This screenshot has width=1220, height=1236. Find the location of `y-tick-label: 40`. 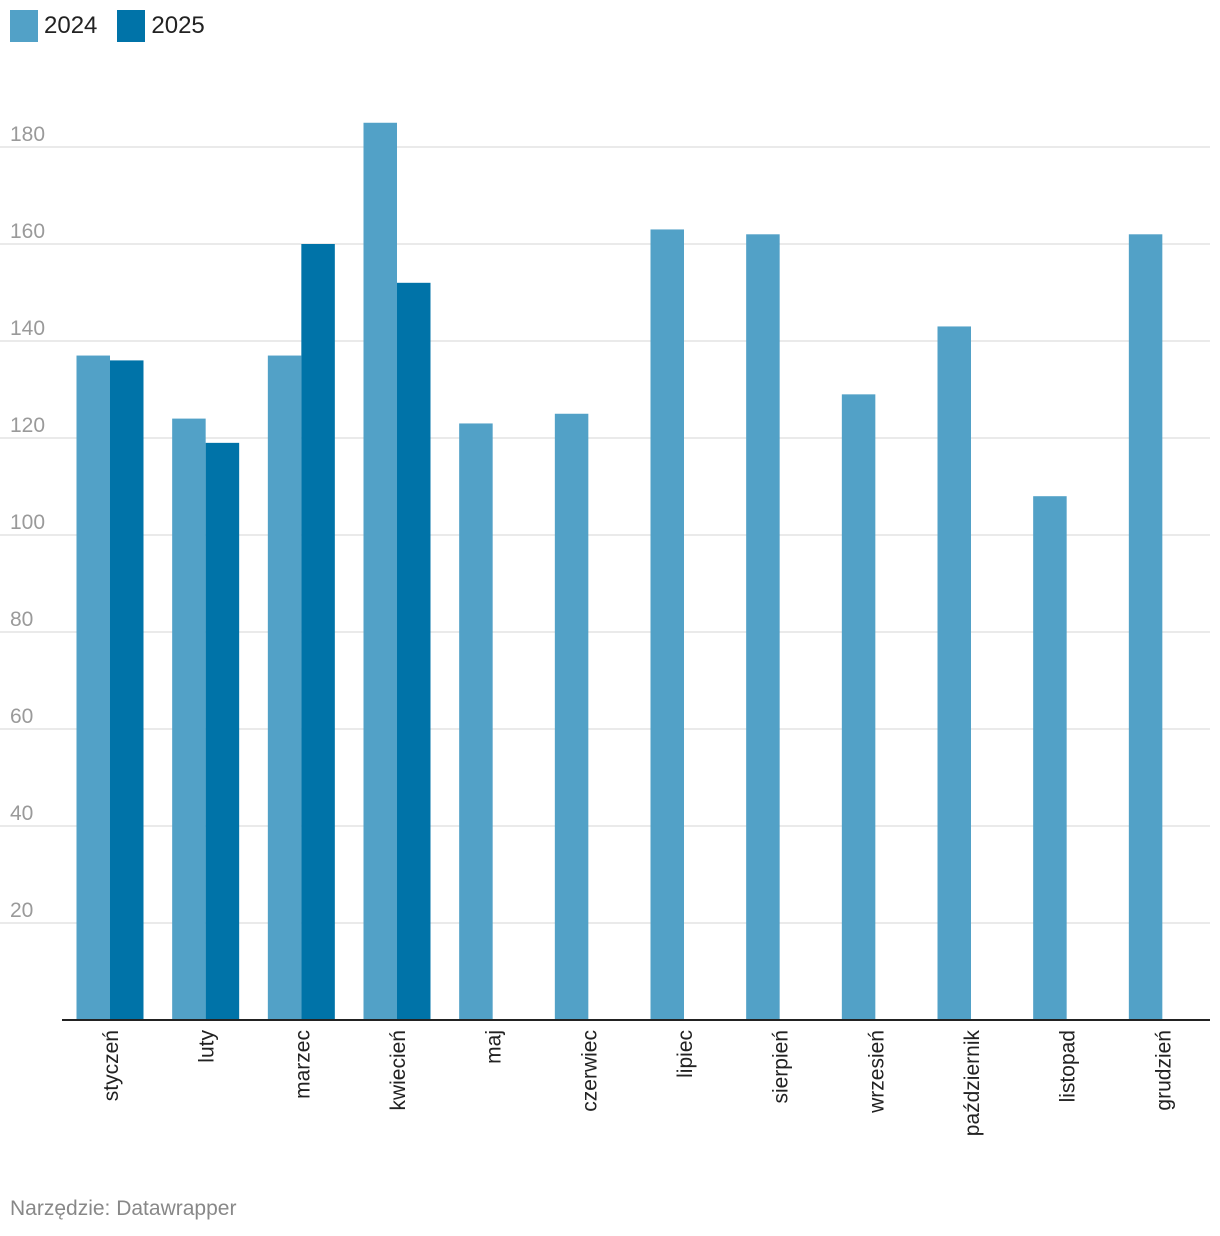

y-tick-label: 40 is located at coordinates (21, 813).